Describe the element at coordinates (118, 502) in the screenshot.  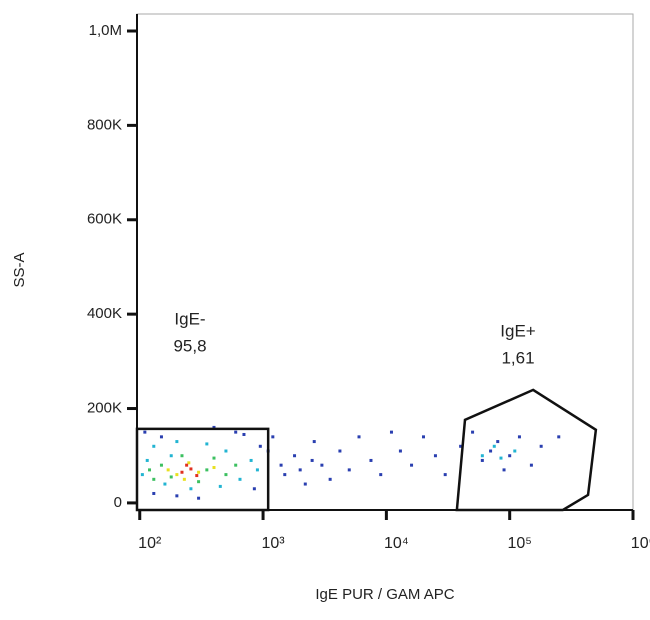
I see `y-tick-label: 0` at that location.